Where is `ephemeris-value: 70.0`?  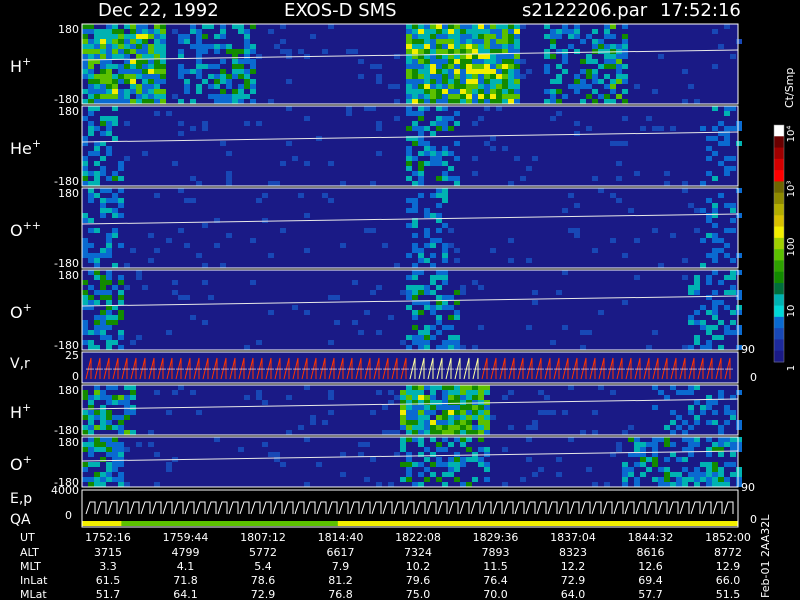
ephemeris-value: 70.0 is located at coordinates (495, 594).